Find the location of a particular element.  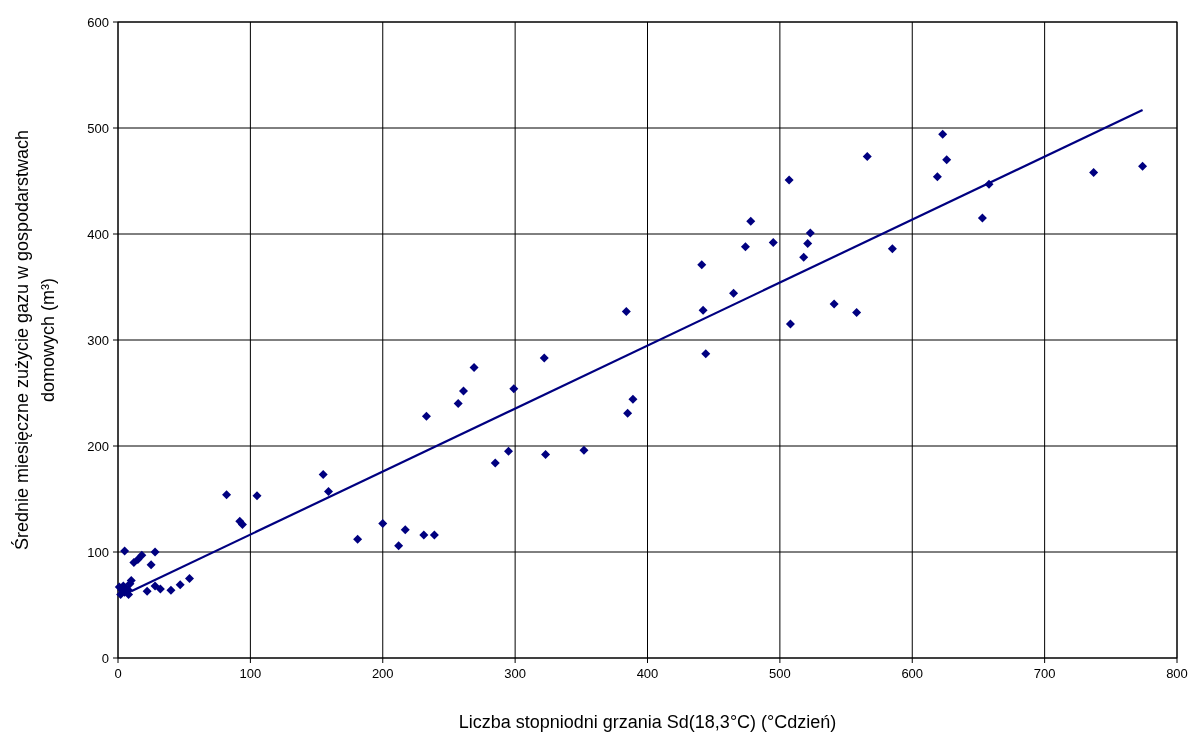

y-tick-label: 0 is located at coordinates (105, 658).